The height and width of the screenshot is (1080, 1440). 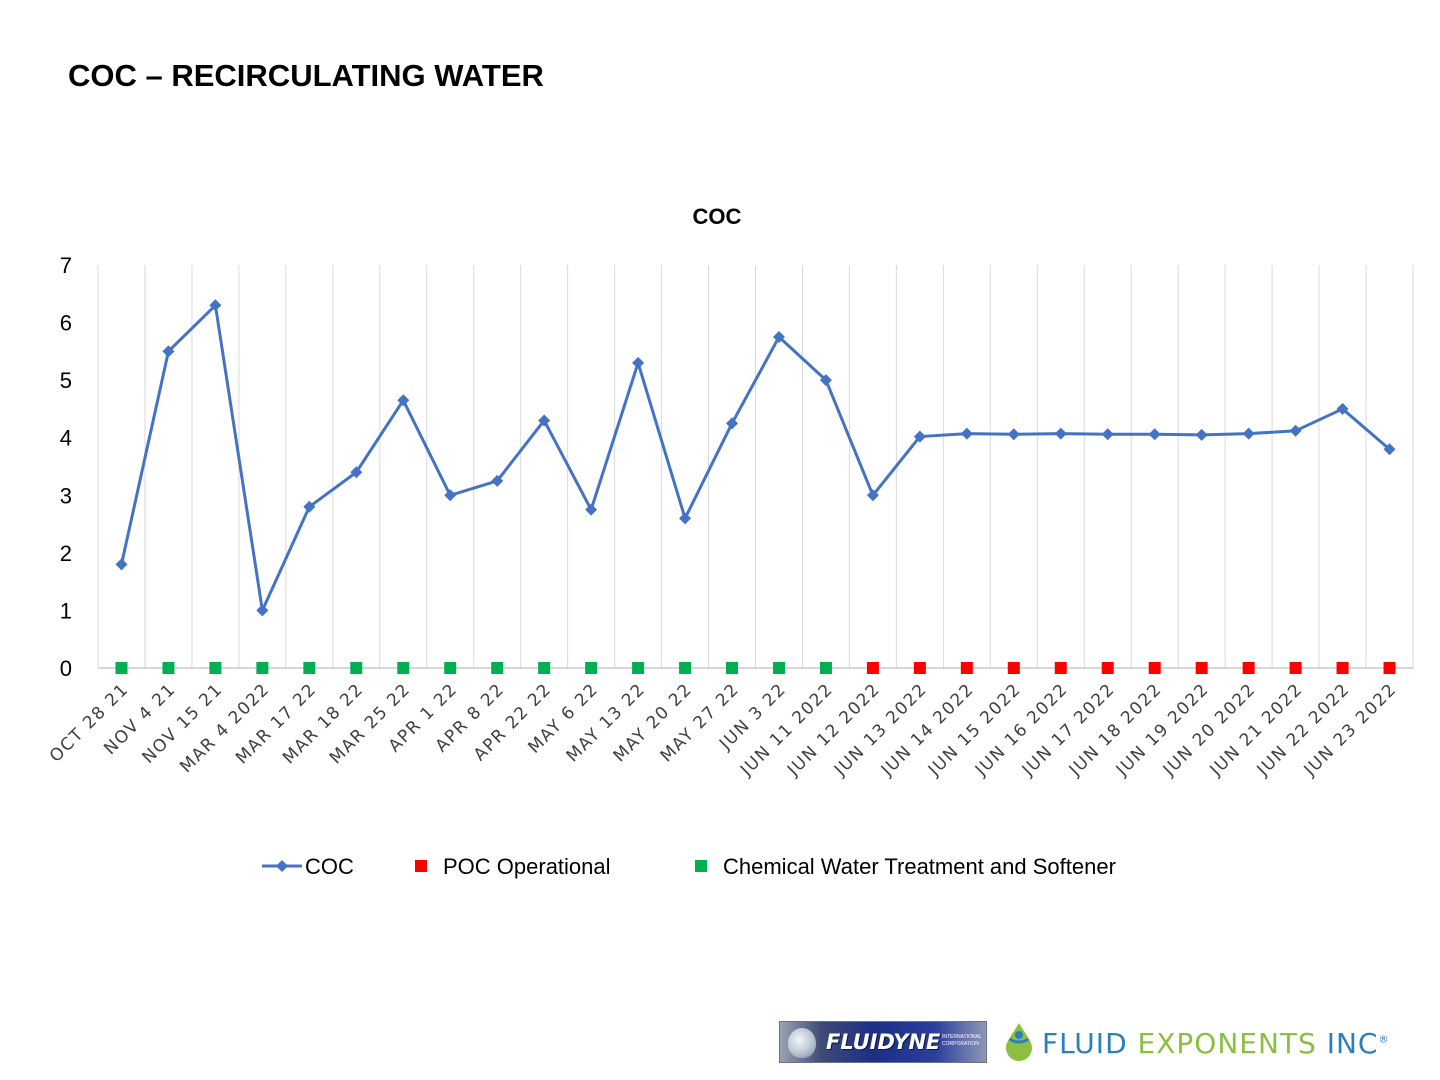 What do you see at coordinates (1227, 1043) in the screenshot?
I see `logo-word-exponents: EXPONENTS` at bounding box center [1227, 1043].